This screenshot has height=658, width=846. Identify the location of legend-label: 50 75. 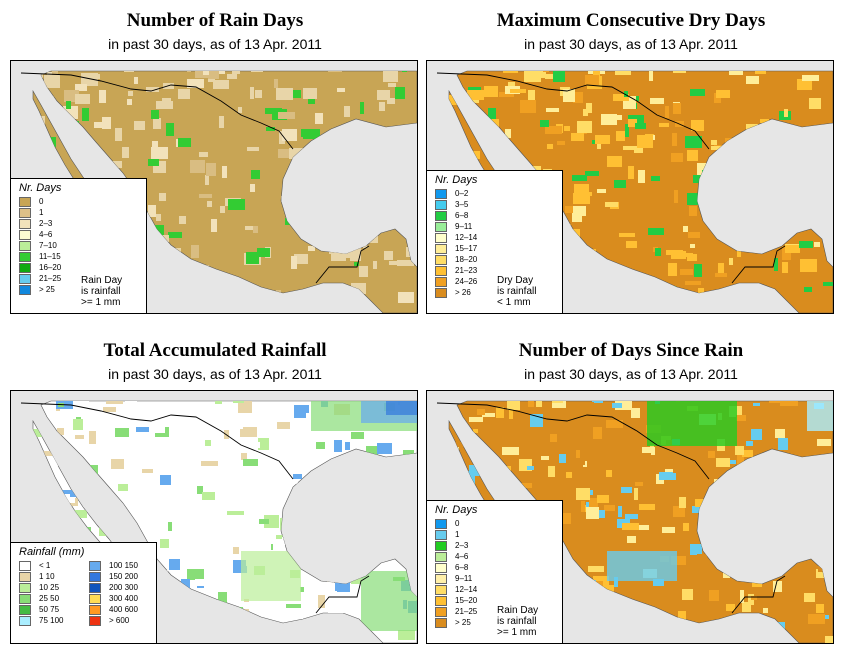
(49, 609).